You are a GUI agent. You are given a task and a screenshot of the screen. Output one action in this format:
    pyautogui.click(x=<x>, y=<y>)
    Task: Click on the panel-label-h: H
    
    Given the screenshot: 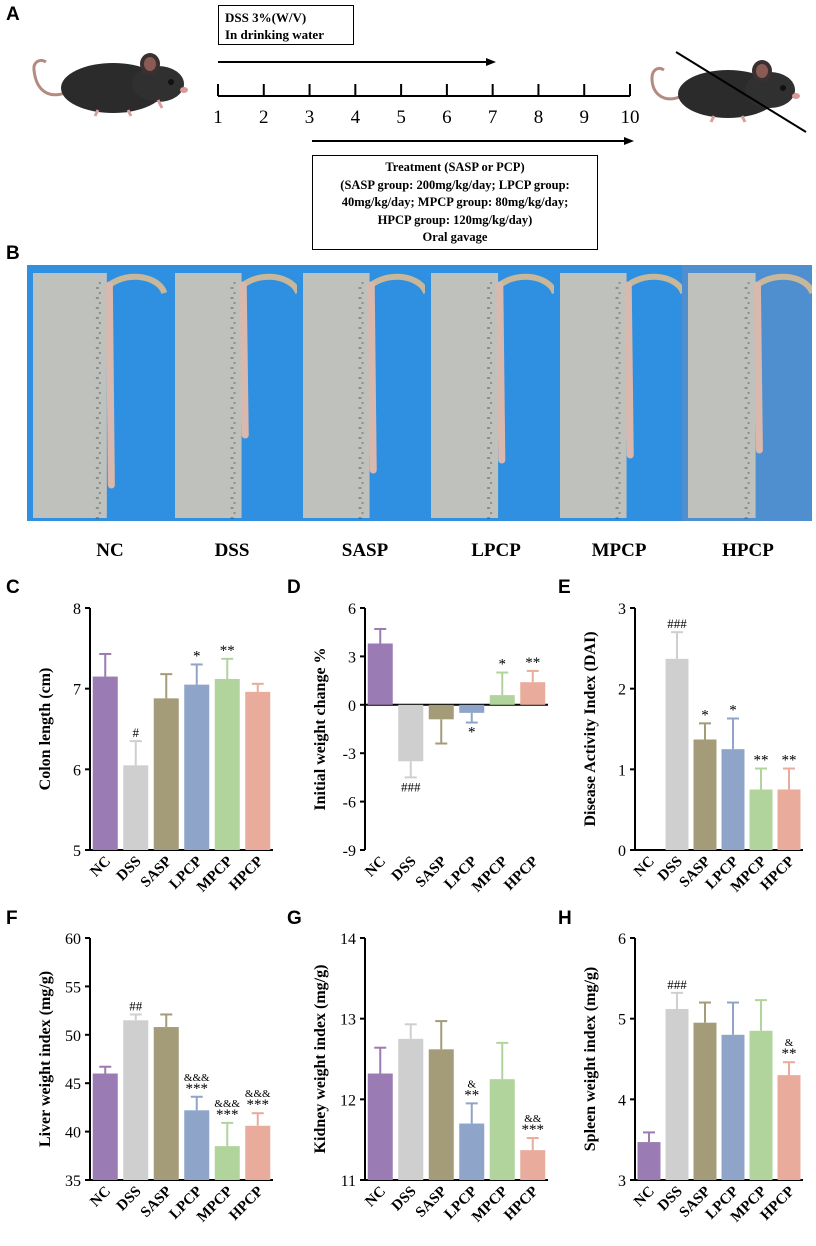 What is the action you would take?
    pyautogui.click(x=565, y=918)
    